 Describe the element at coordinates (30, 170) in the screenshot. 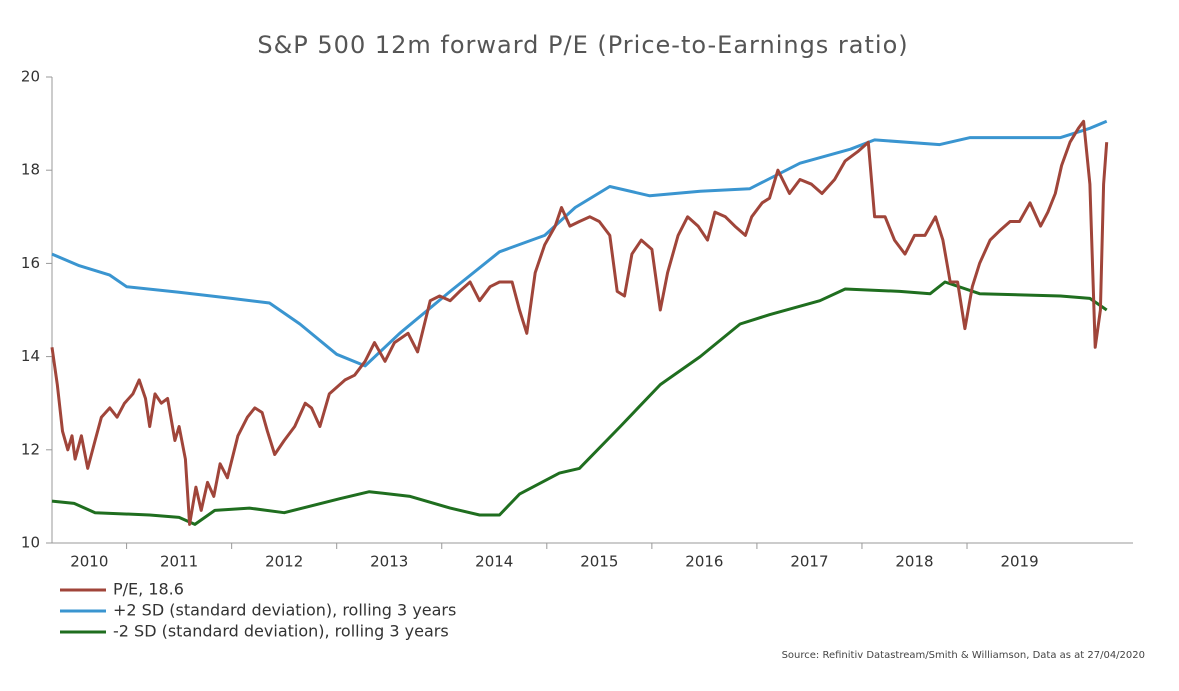

I see `y-tick-label: 18` at that location.